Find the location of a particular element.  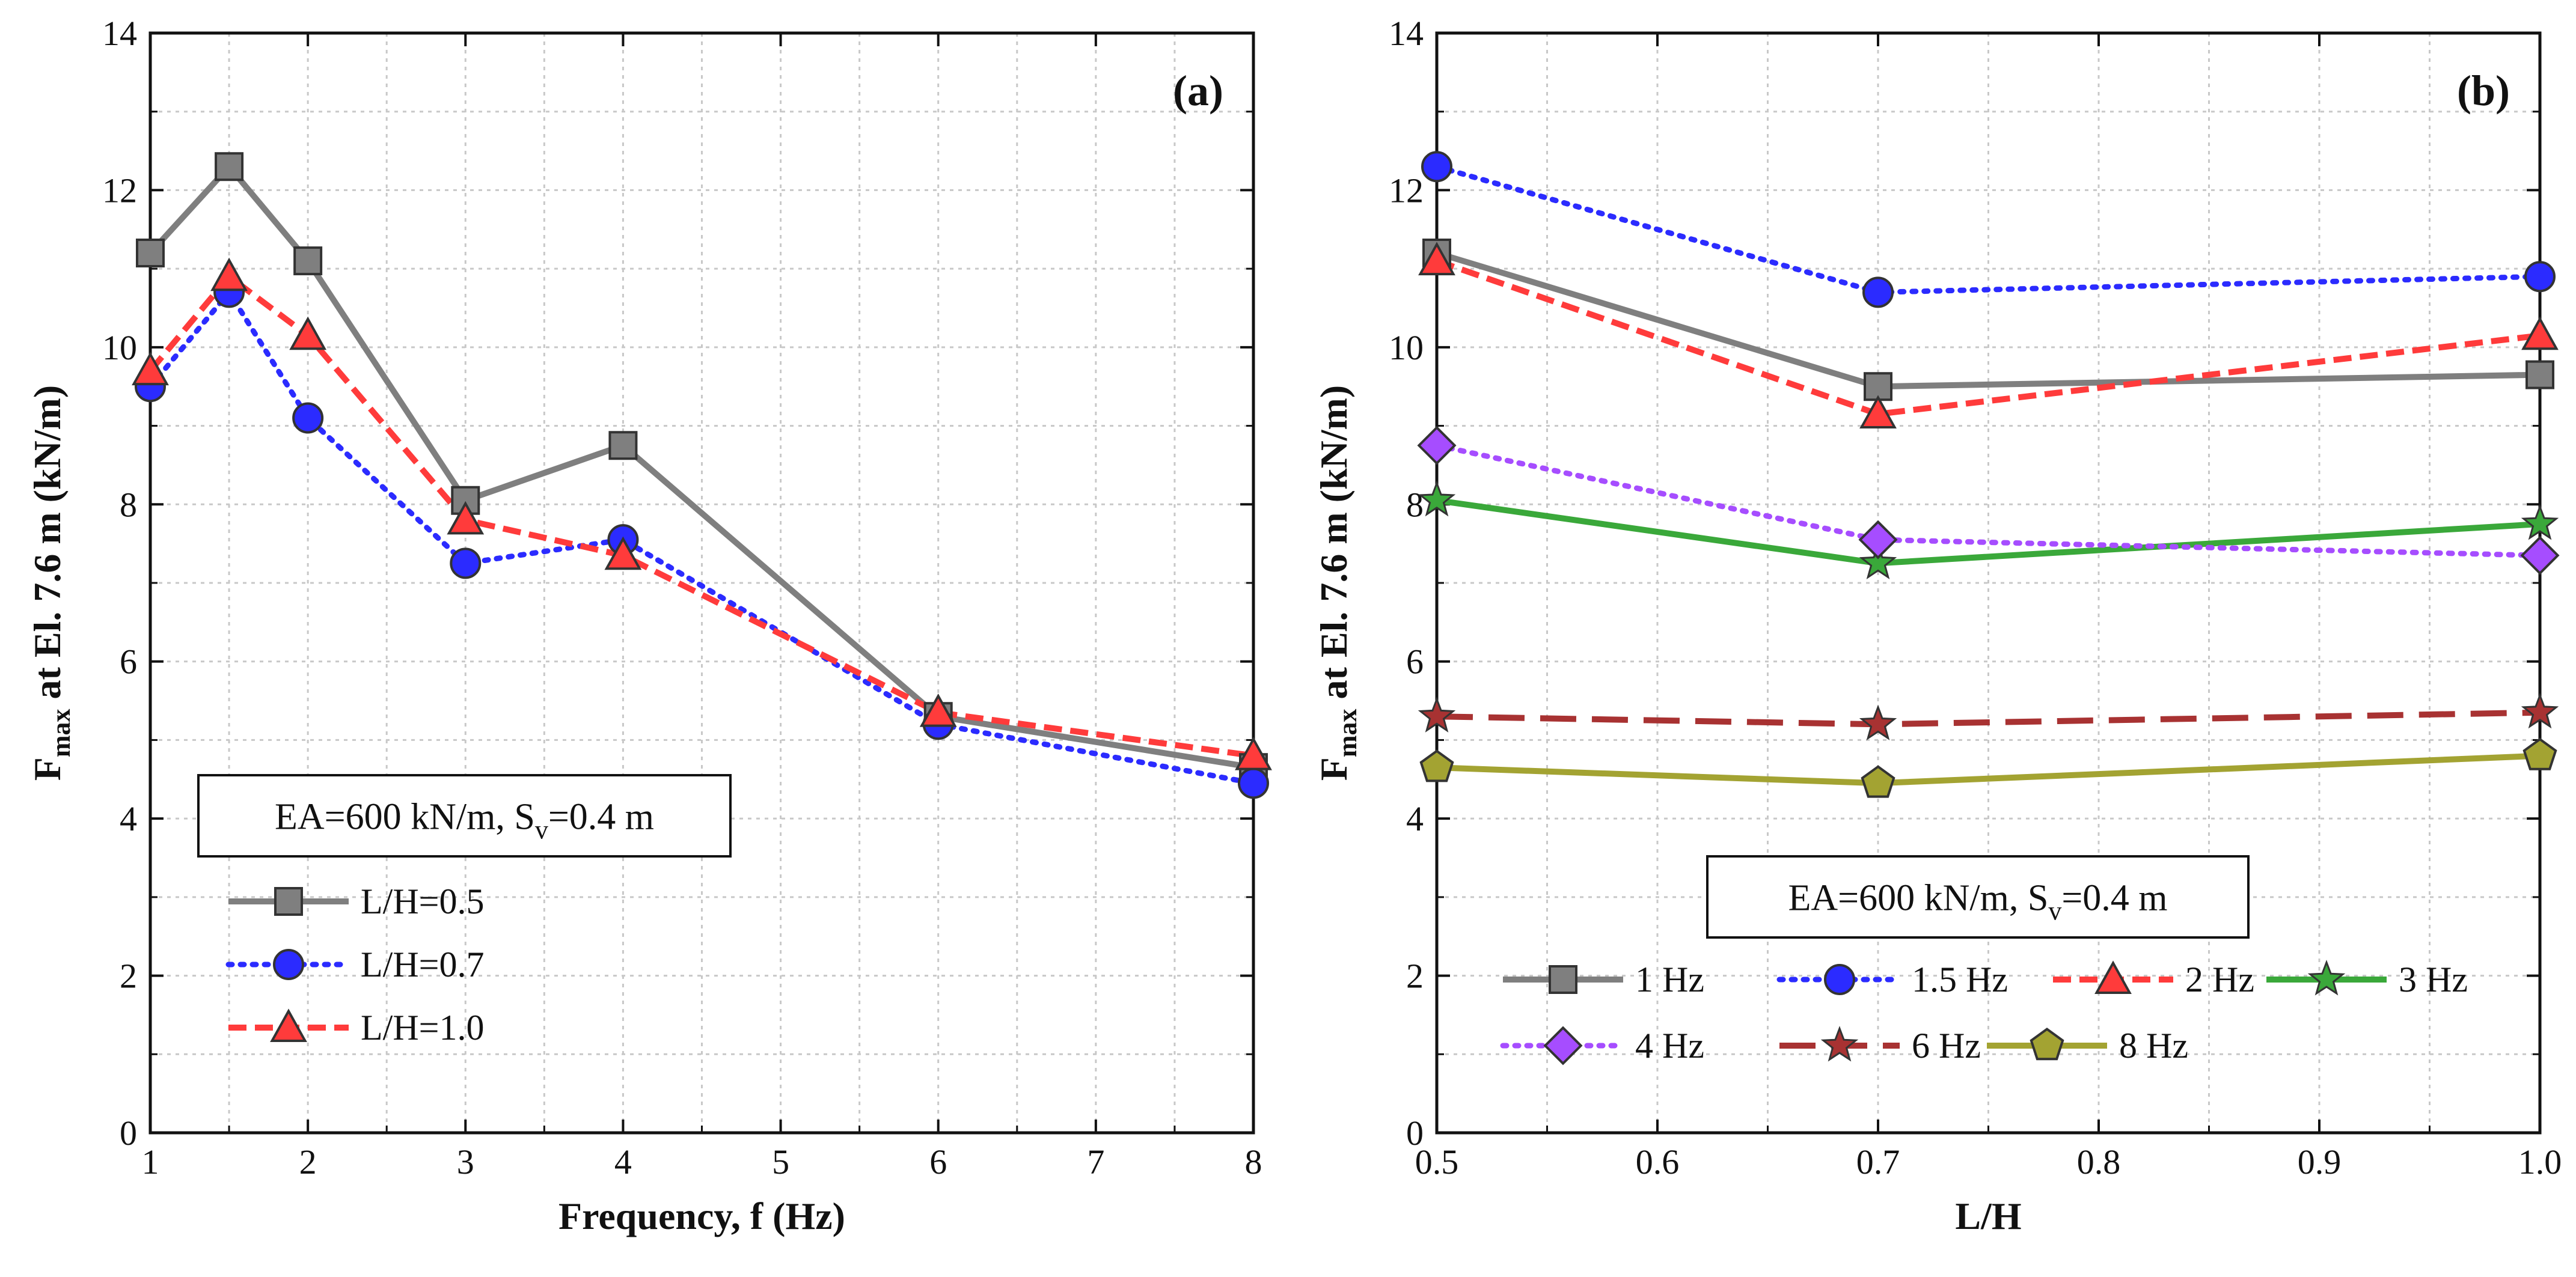

legend-label: 8 Hz is located at coordinates (2153, 1045).